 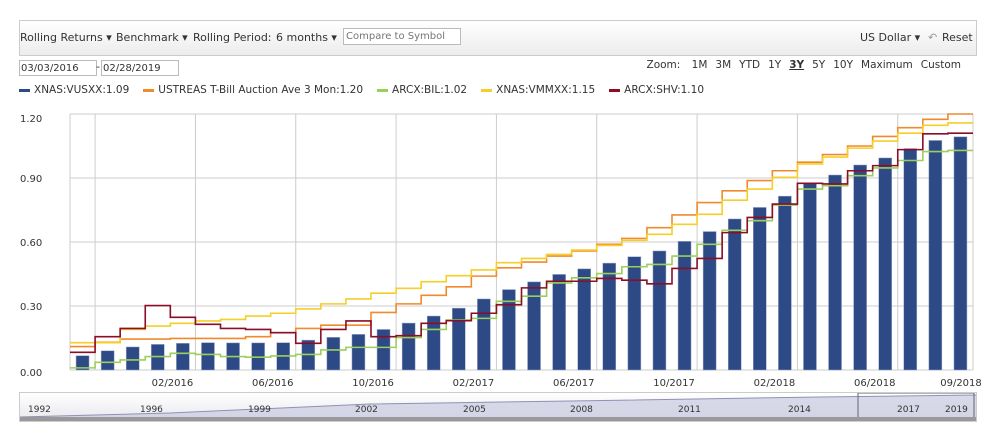 I want to click on y-tick-label: 0.90, so click(x=31, y=179).